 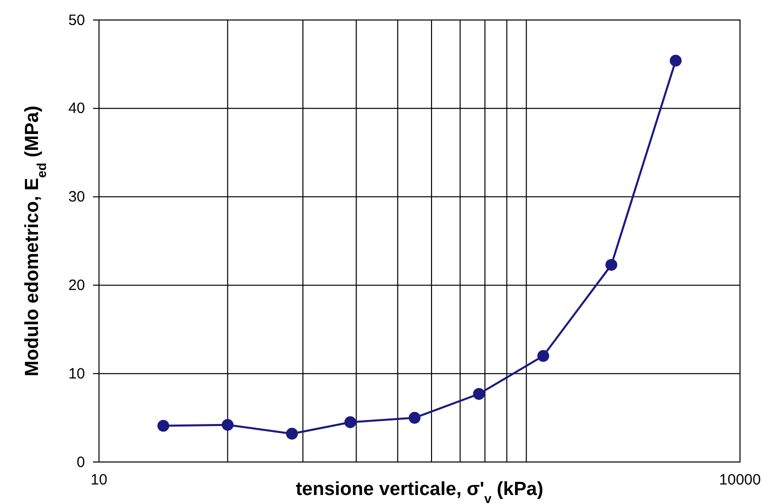 I want to click on y-tick-label: 30, so click(x=76, y=197).